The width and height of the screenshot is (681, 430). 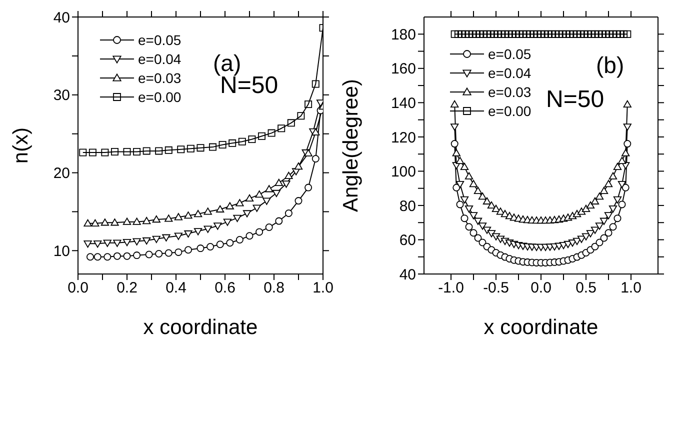 I want to click on y-tick-label: 160, so click(x=403, y=69).